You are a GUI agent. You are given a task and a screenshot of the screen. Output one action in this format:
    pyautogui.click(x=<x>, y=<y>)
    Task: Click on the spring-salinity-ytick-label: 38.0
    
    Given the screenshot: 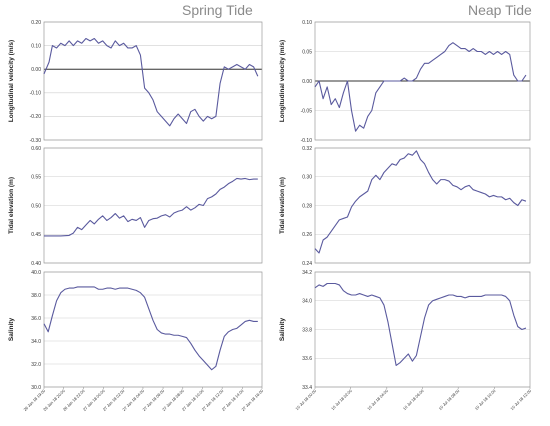 What is the action you would take?
    pyautogui.click(x=36, y=296)
    